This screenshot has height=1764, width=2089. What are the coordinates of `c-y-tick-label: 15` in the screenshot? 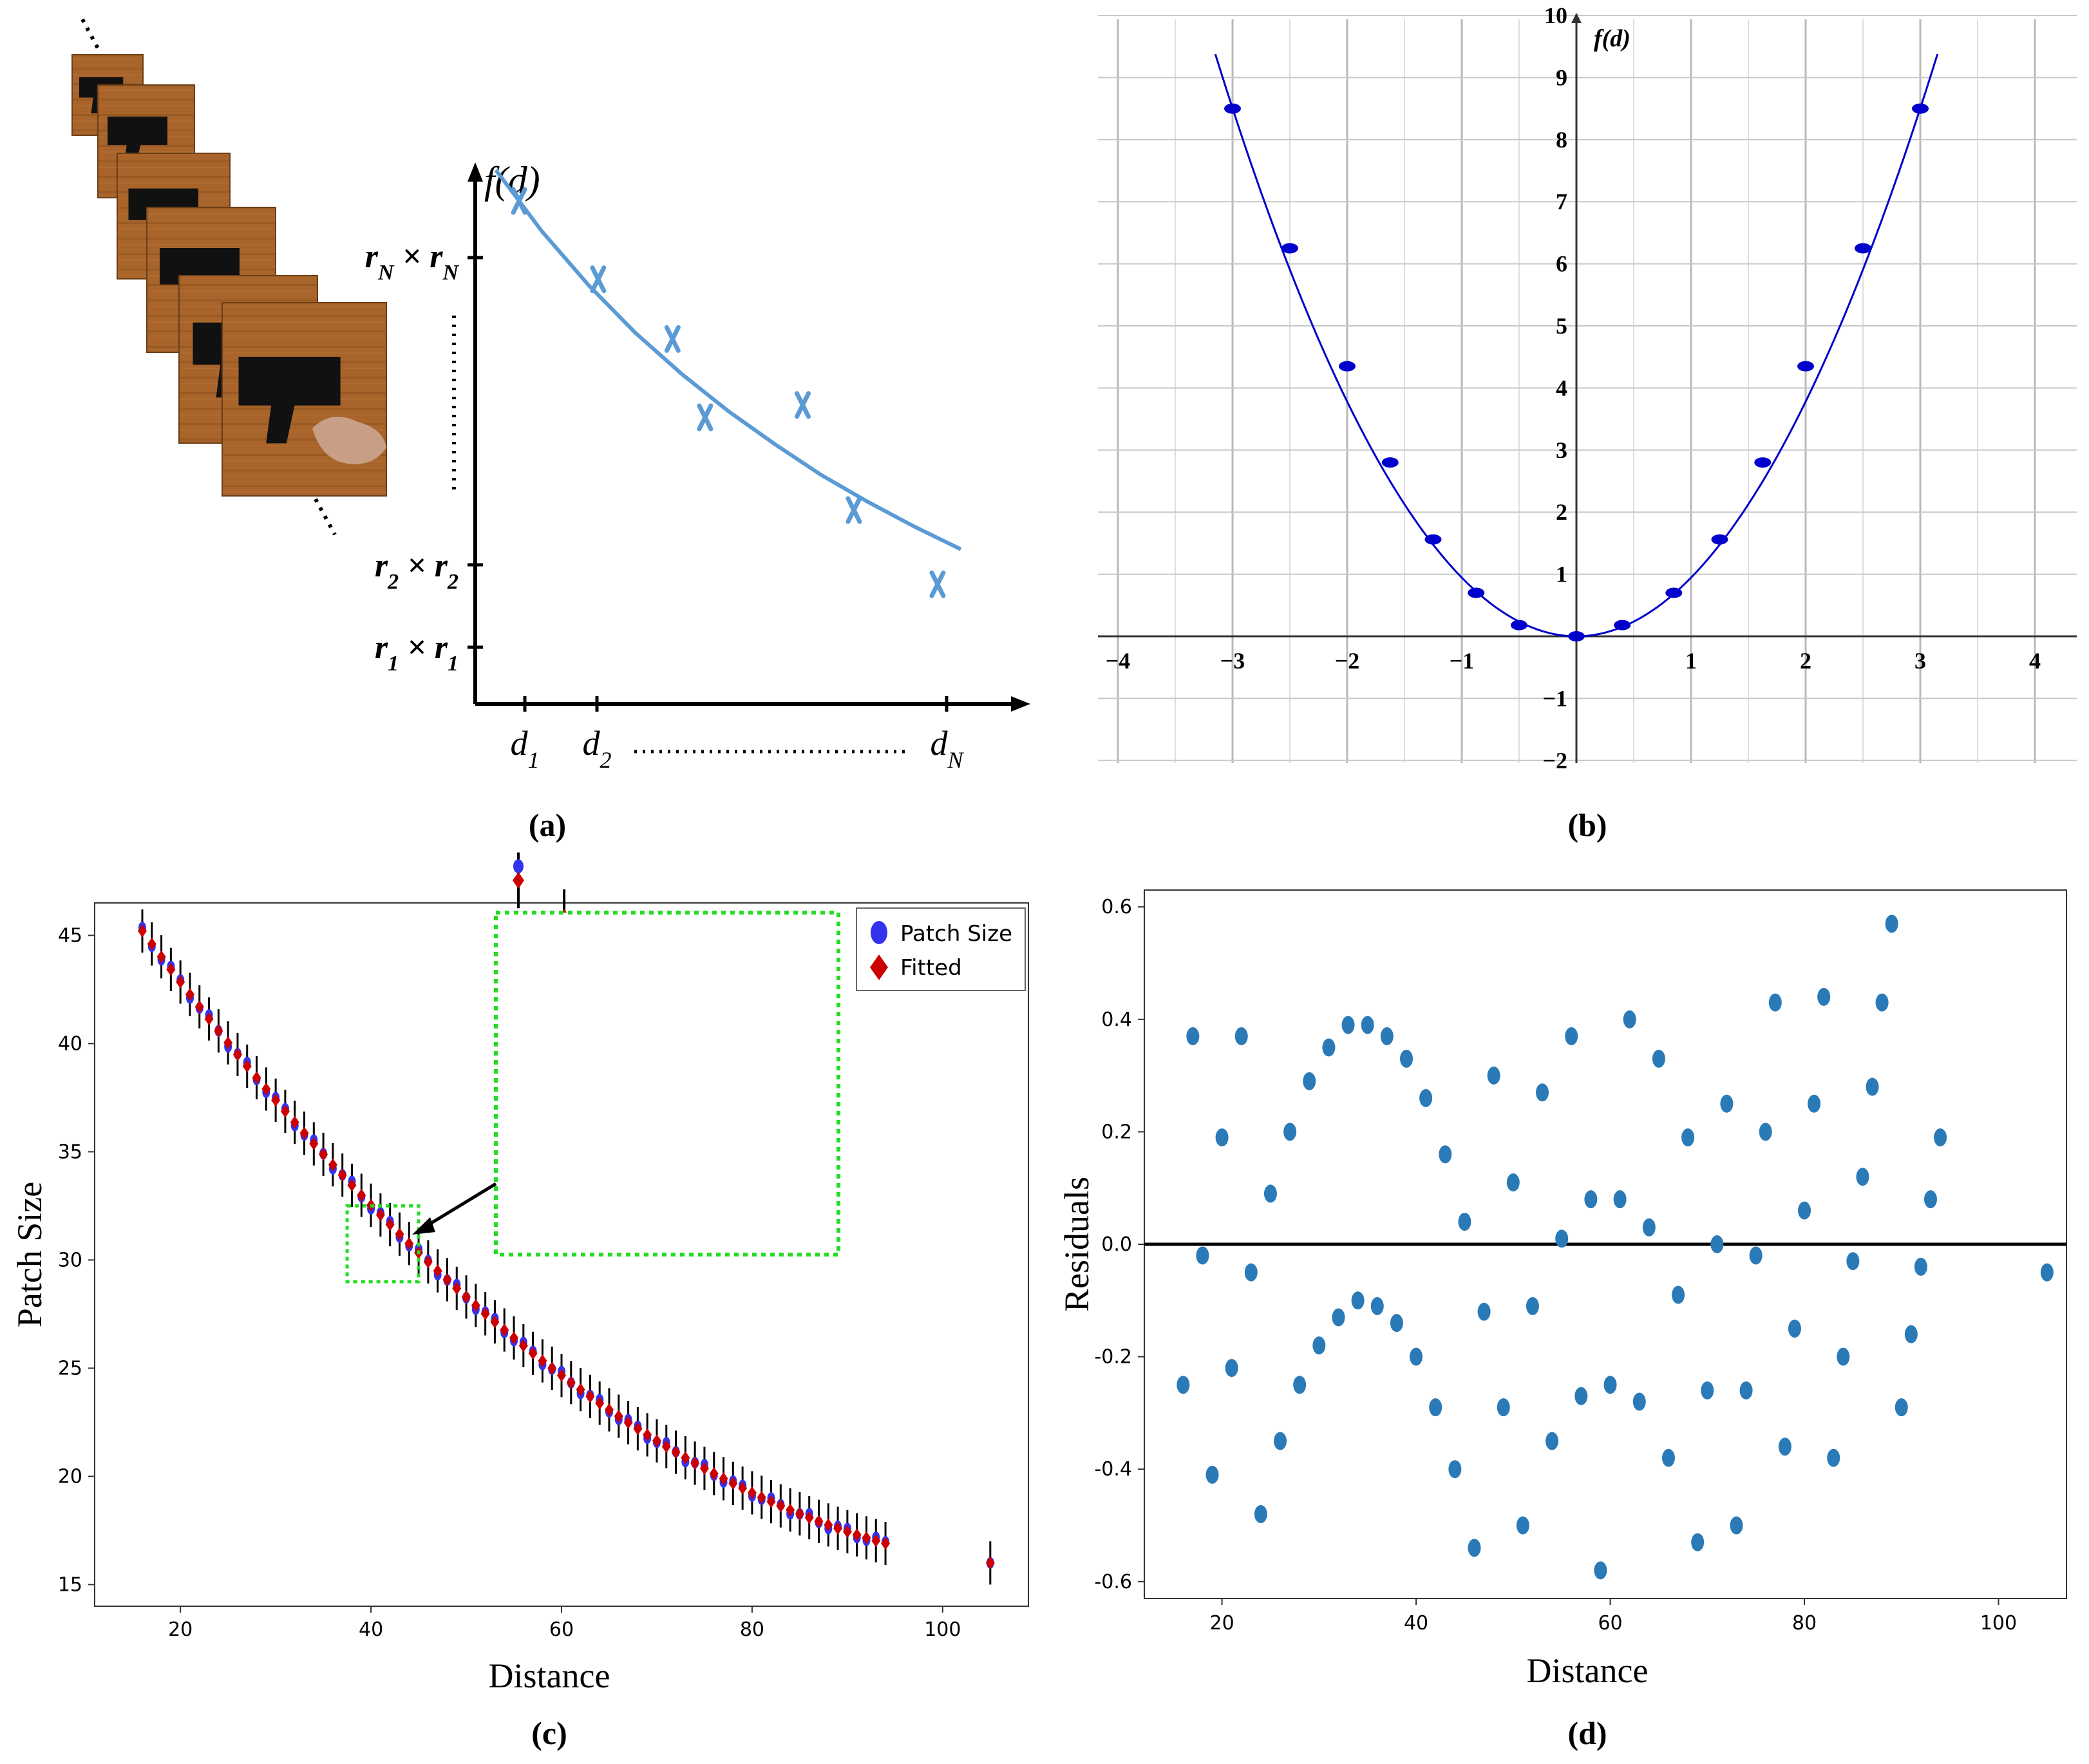 It's located at (70, 1584).